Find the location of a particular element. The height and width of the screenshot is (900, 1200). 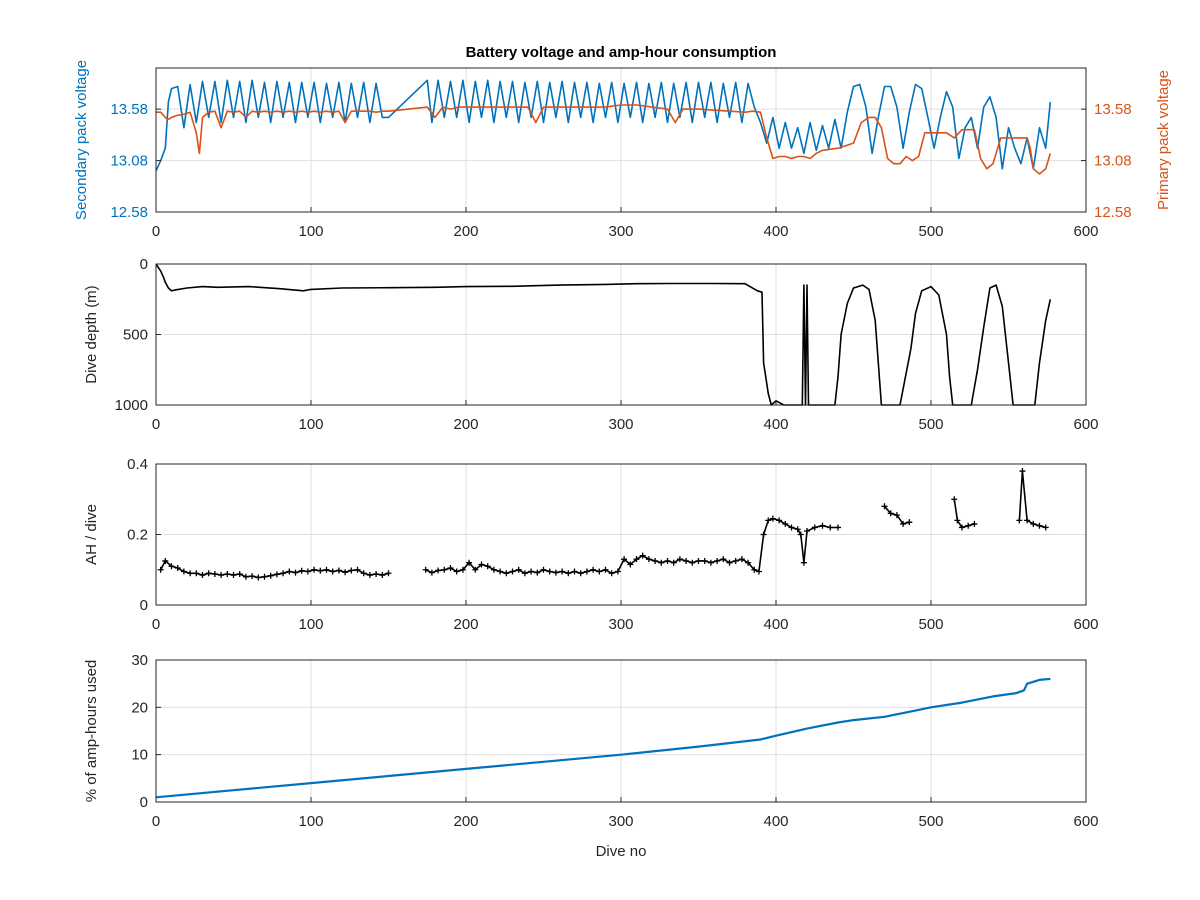

primary-pack-voltage-line is located at coordinates (604, 139).